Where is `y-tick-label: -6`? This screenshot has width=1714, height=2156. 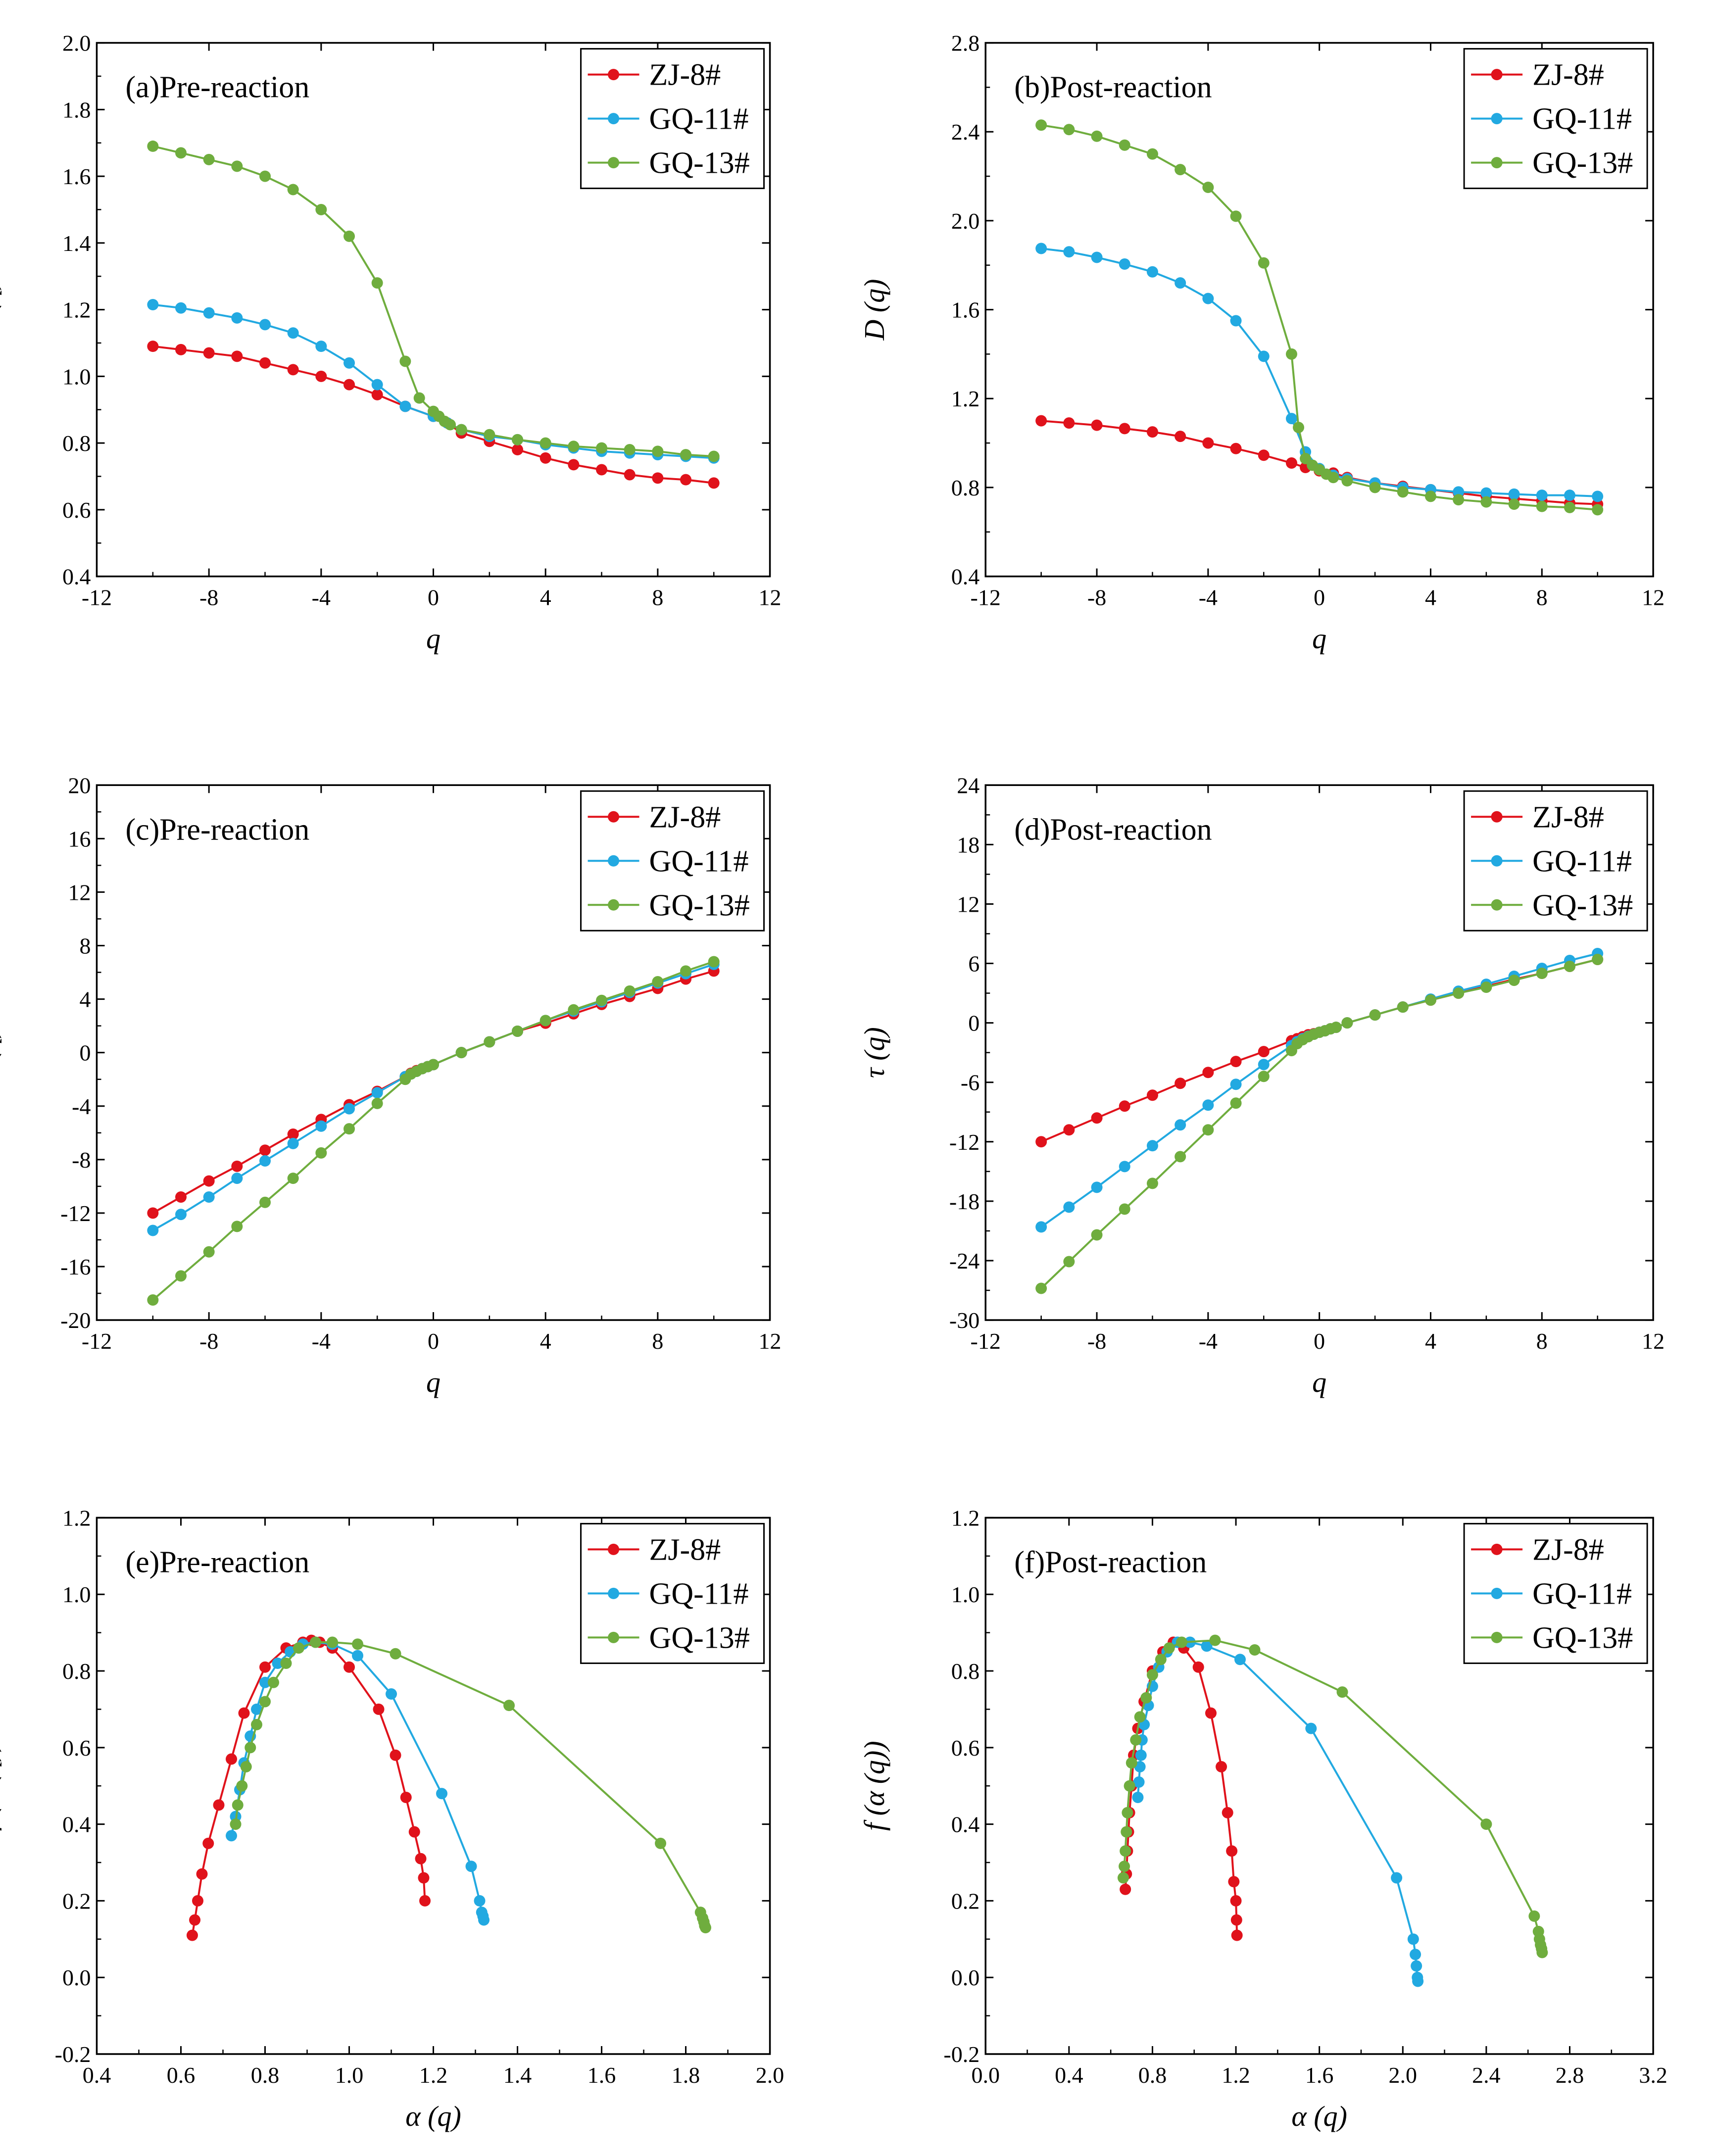
y-tick-label: -6 is located at coordinates (970, 1082).